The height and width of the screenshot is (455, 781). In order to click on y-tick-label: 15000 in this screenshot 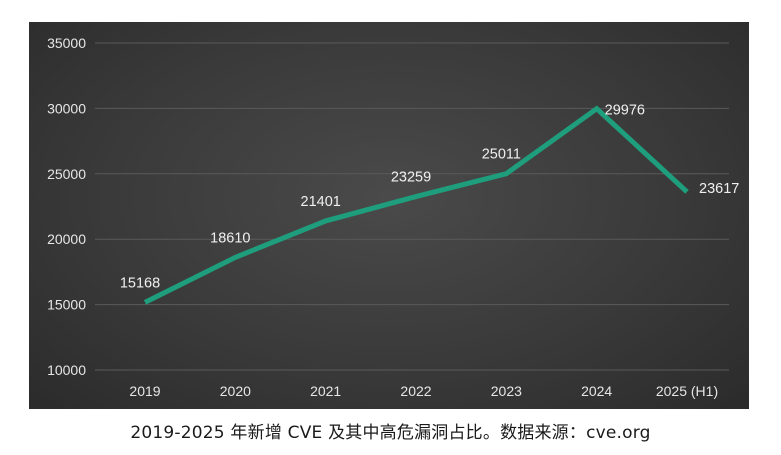, I will do `click(66, 305)`.